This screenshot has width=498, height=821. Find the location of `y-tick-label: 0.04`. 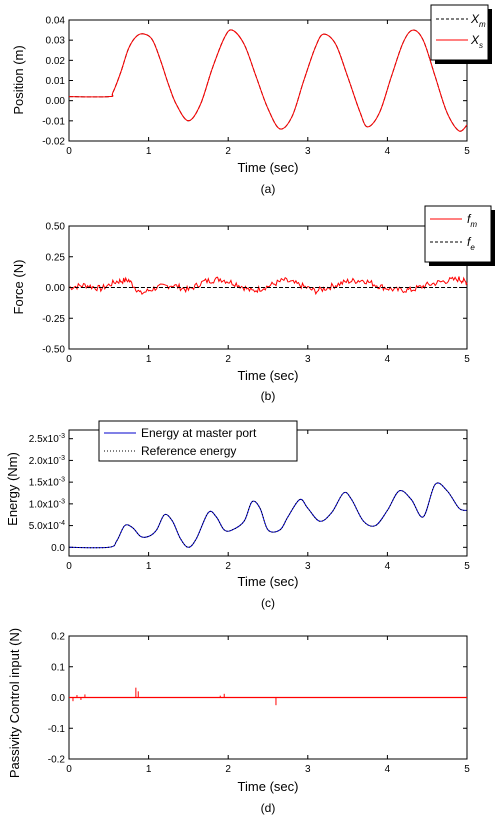

y-tick-label: 0.04 is located at coordinates (56, 21).